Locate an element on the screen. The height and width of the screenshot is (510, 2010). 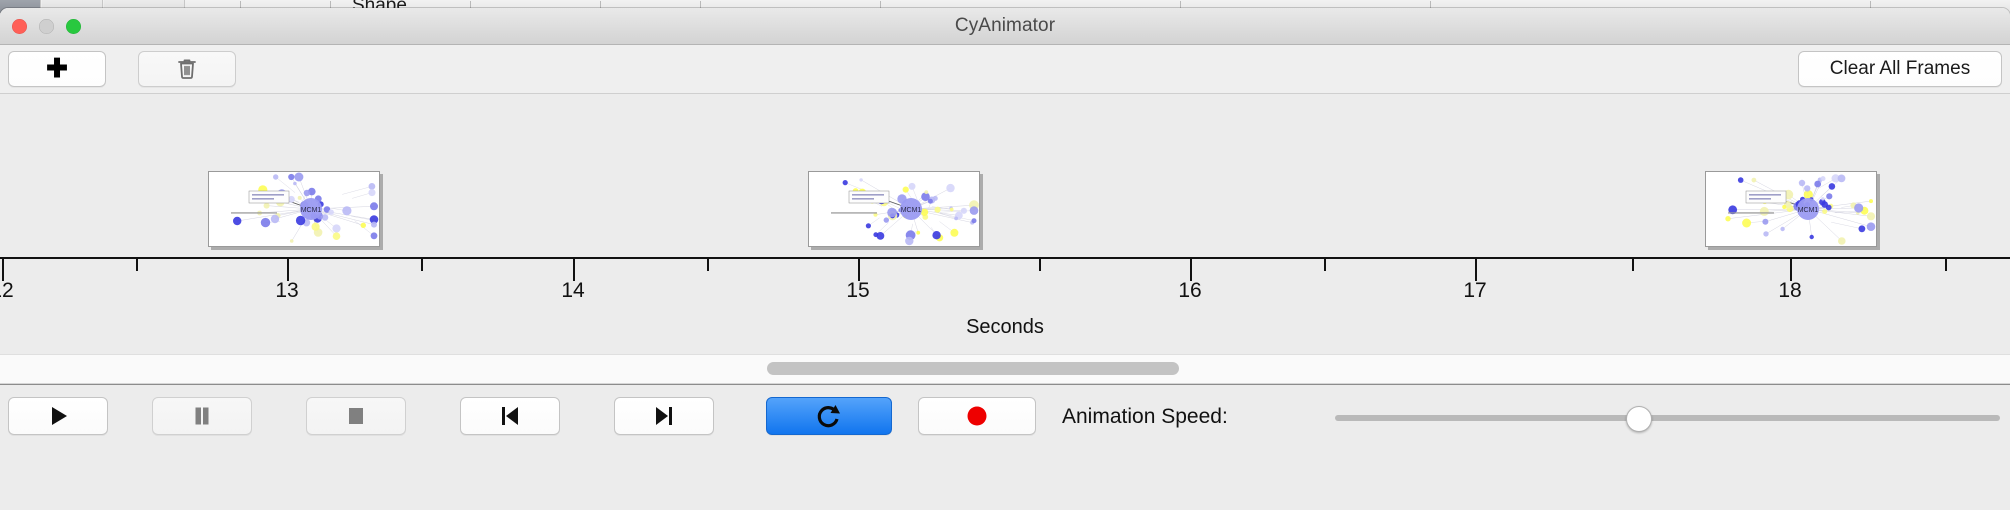
loop-button is located at coordinates (829, 416).